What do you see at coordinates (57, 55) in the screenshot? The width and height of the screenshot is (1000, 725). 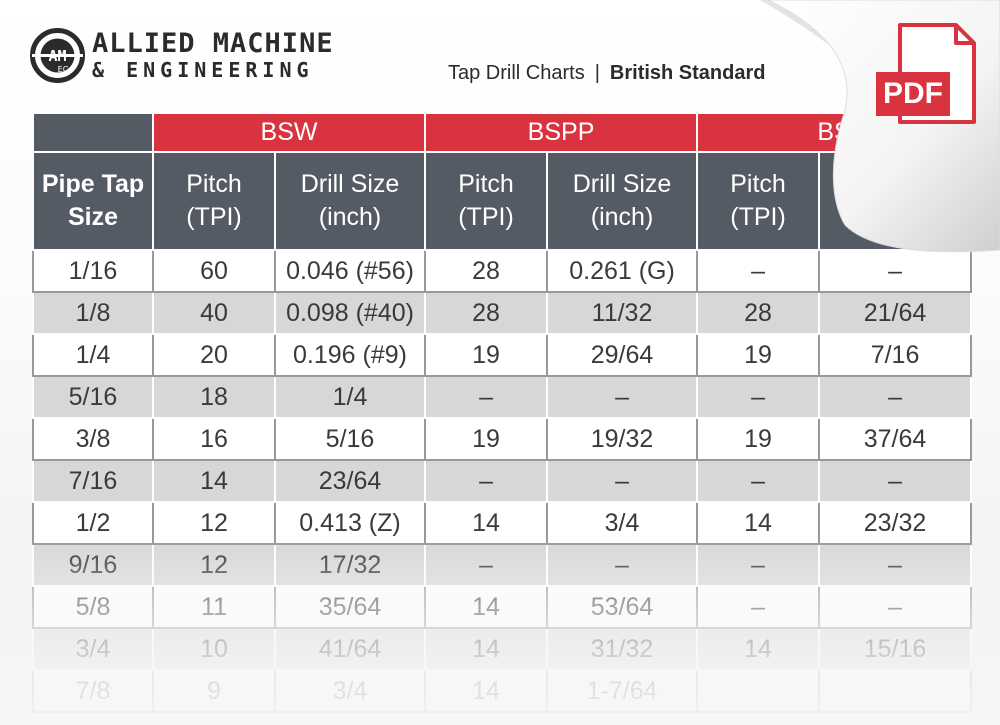 I see `amec-logo-icon: AM EC` at bounding box center [57, 55].